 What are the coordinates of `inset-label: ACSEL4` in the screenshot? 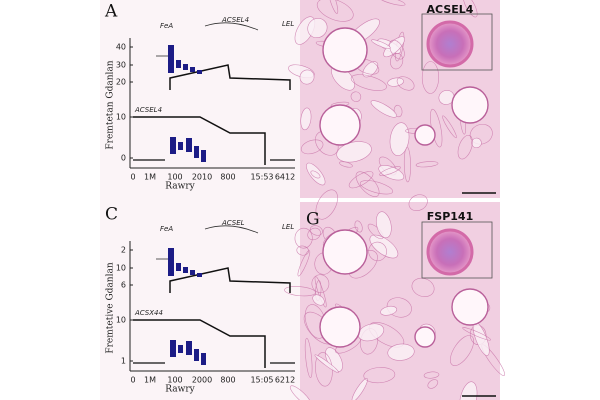 It's located at (450, 9).